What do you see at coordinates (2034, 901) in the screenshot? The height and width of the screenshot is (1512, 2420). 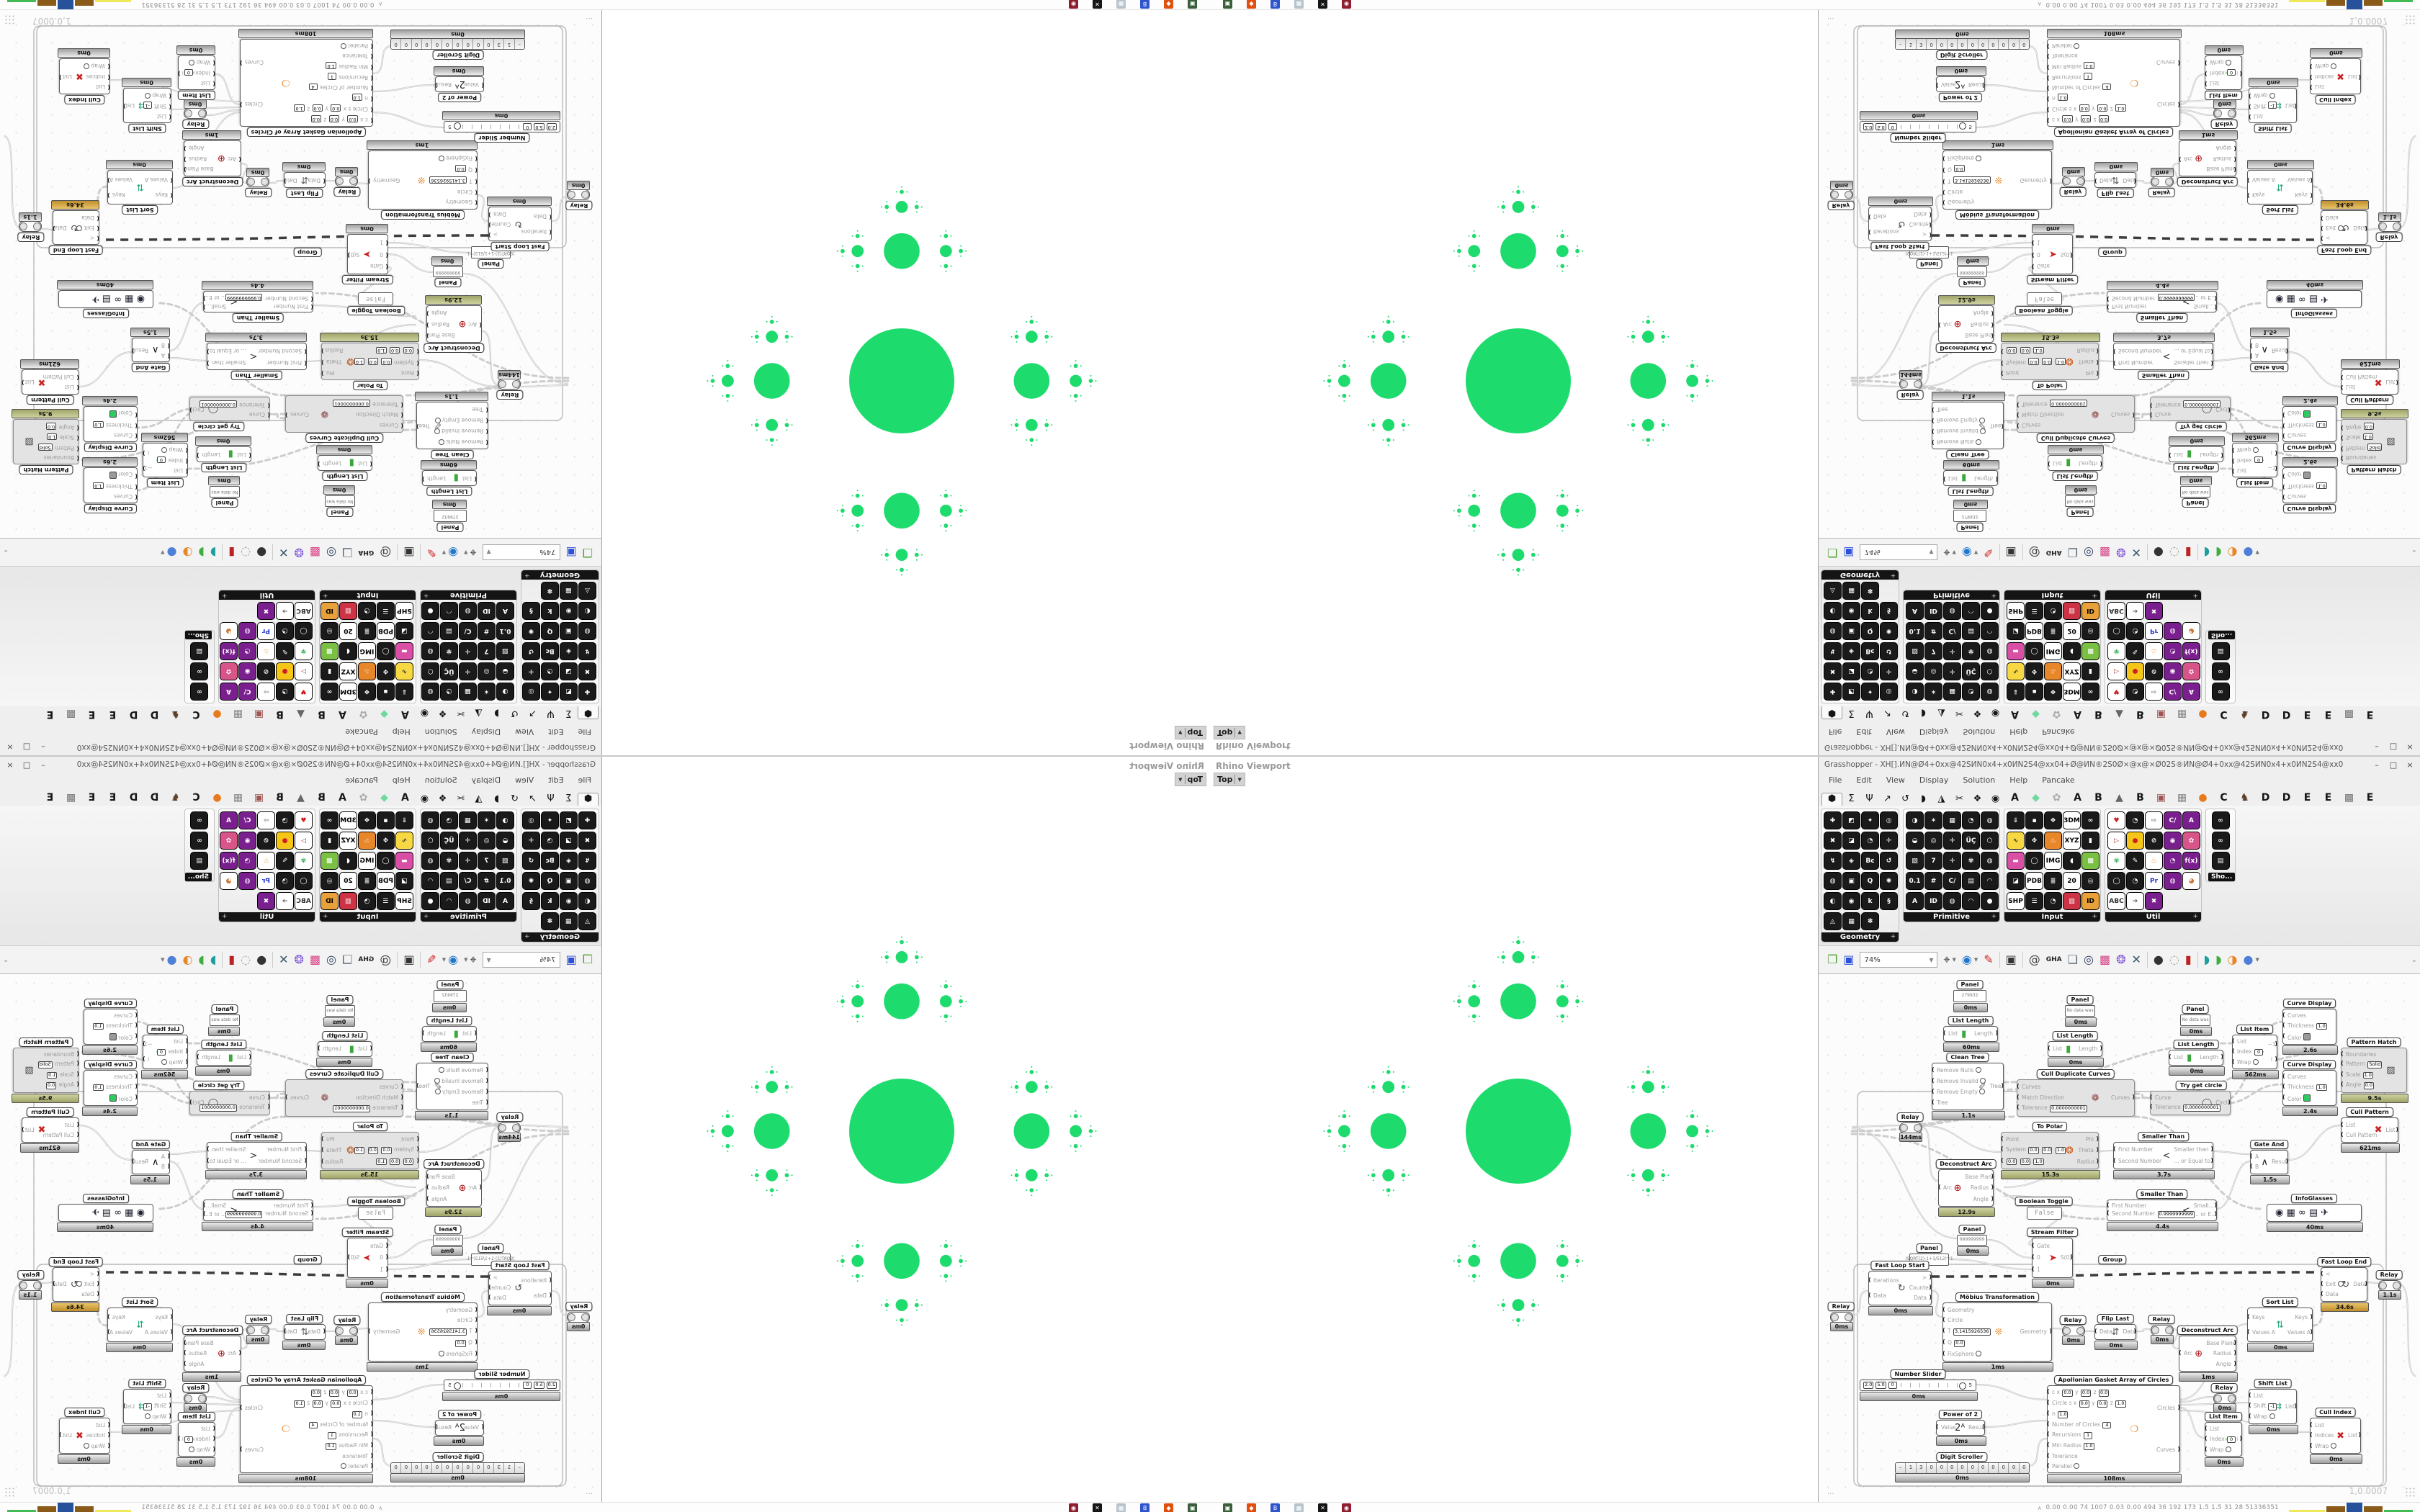 I see `component-icon: ☰` at bounding box center [2034, 901].